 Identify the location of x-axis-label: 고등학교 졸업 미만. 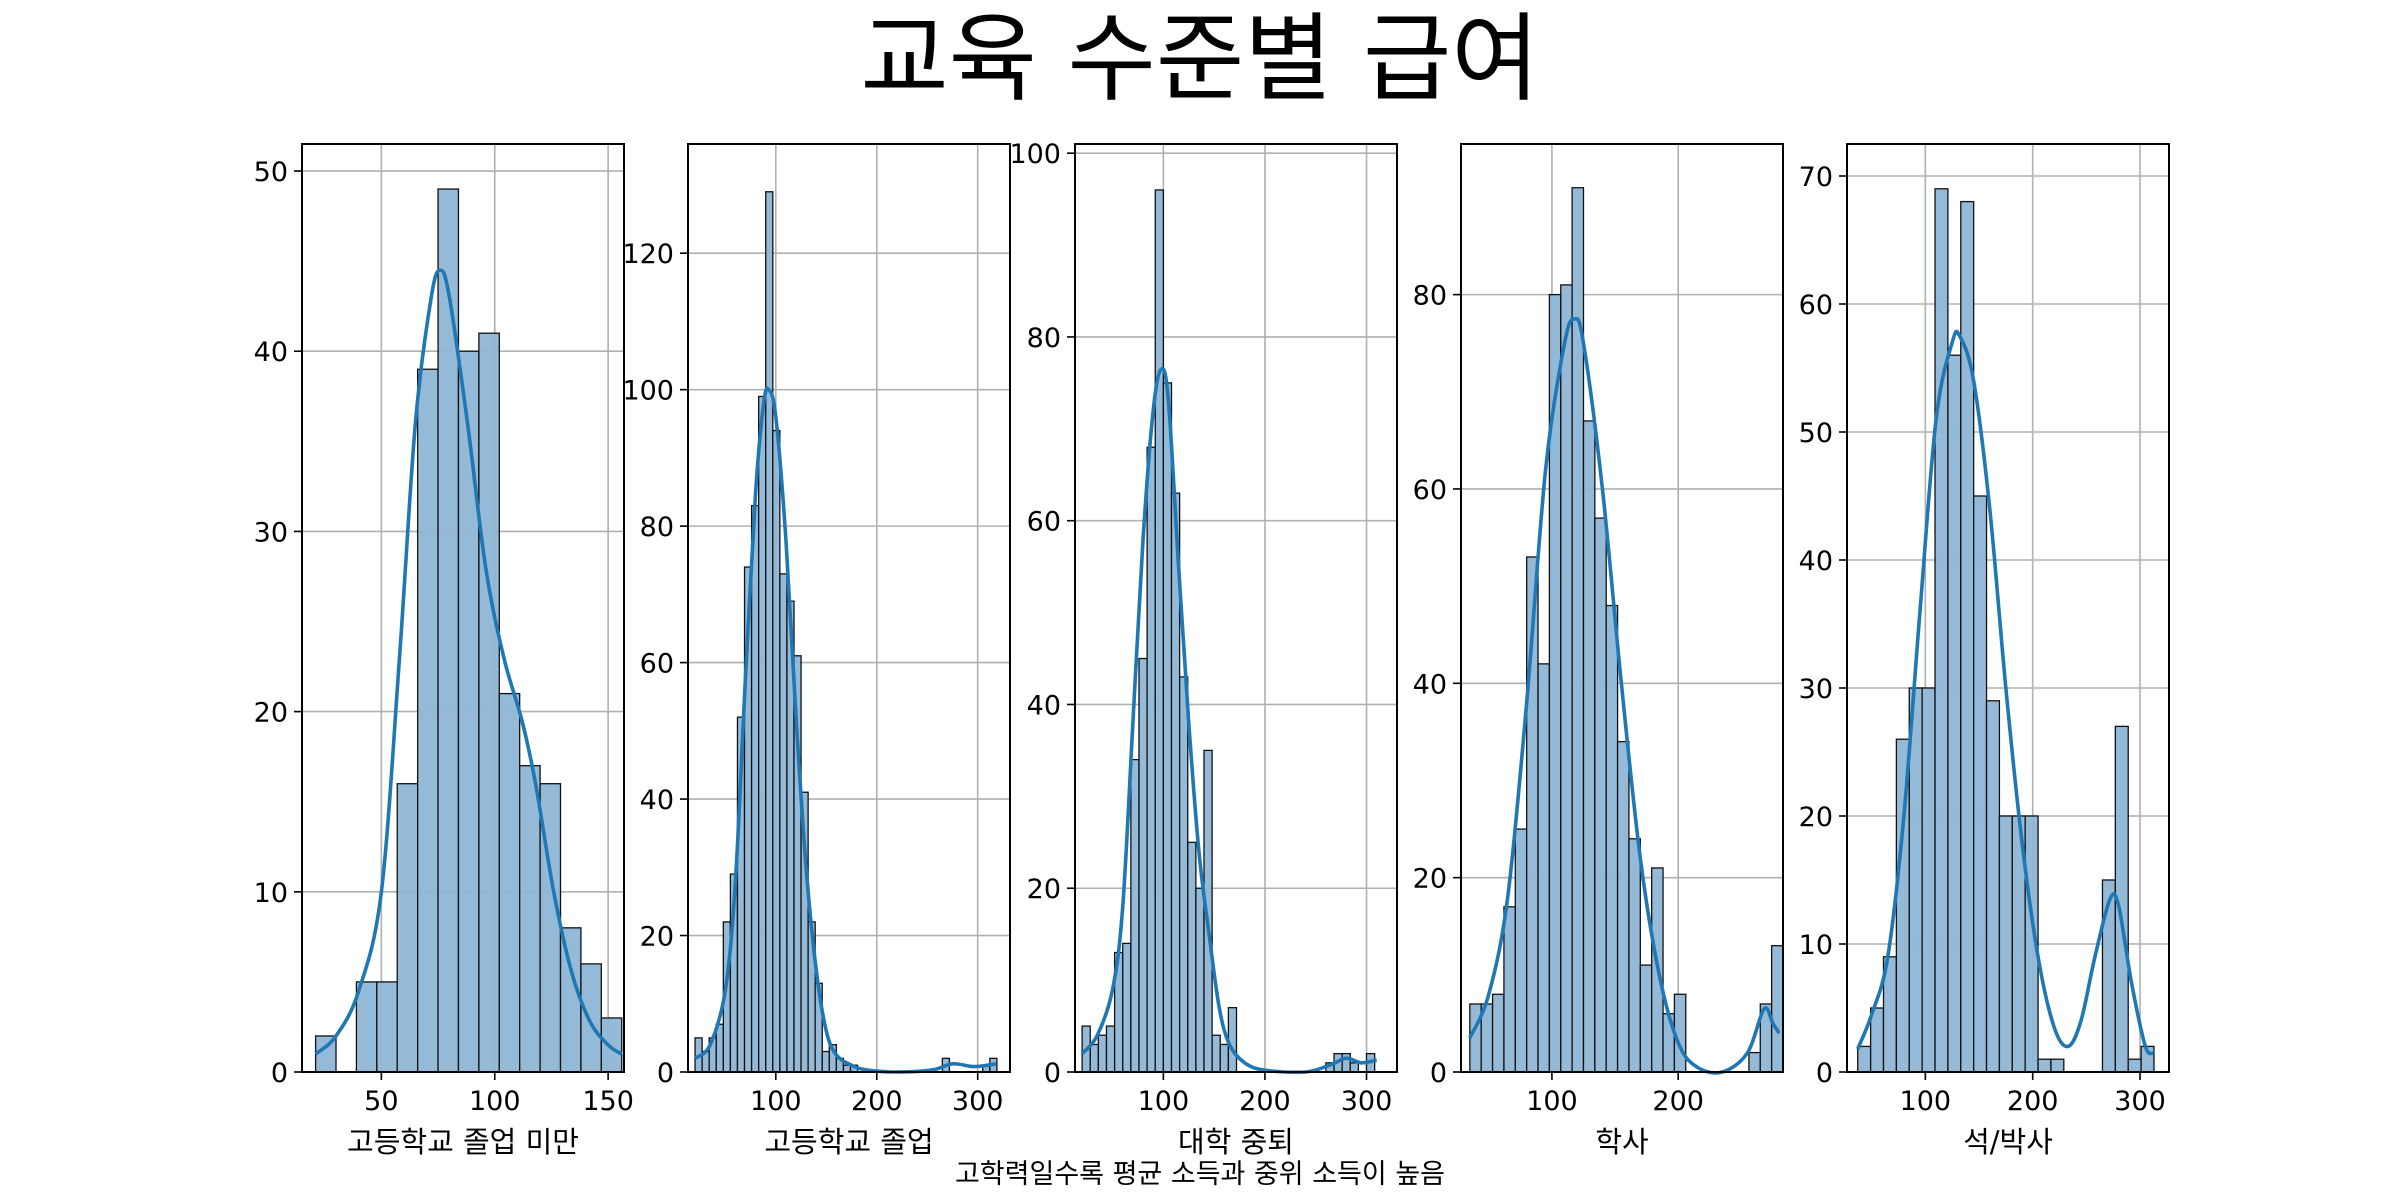
(463, 1142).